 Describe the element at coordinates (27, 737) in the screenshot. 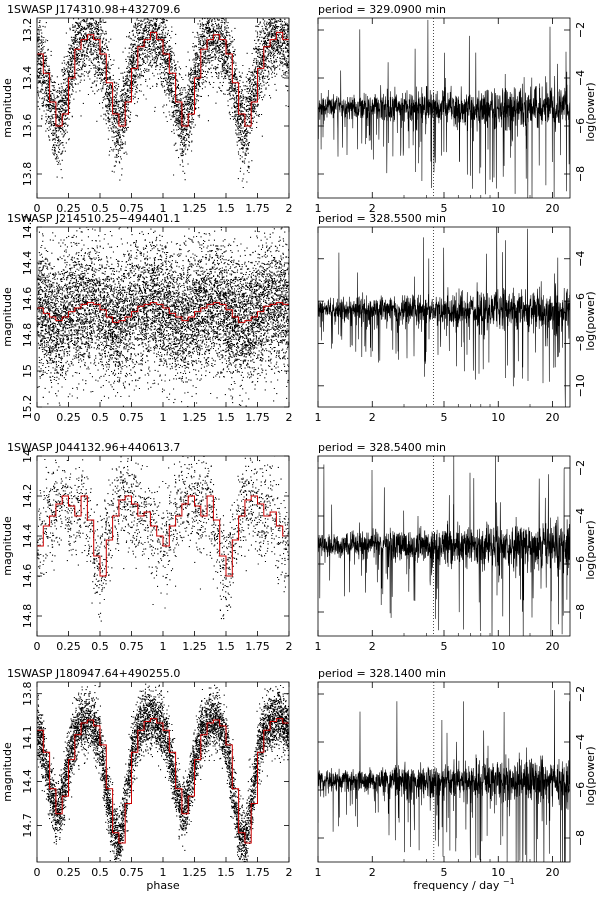

I see `y-tick-label: 14.1` at that location.